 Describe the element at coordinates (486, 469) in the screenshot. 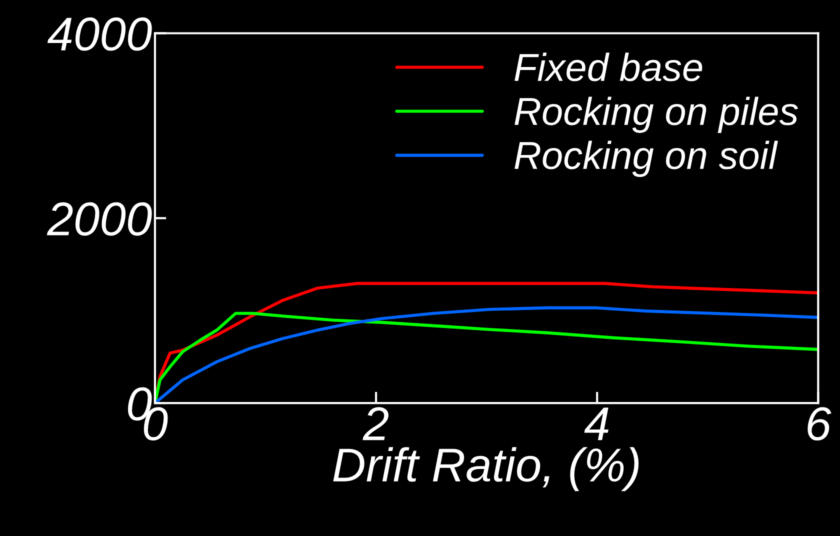

I see `x-axis-title: Drift Ratio, (%)` at that location.